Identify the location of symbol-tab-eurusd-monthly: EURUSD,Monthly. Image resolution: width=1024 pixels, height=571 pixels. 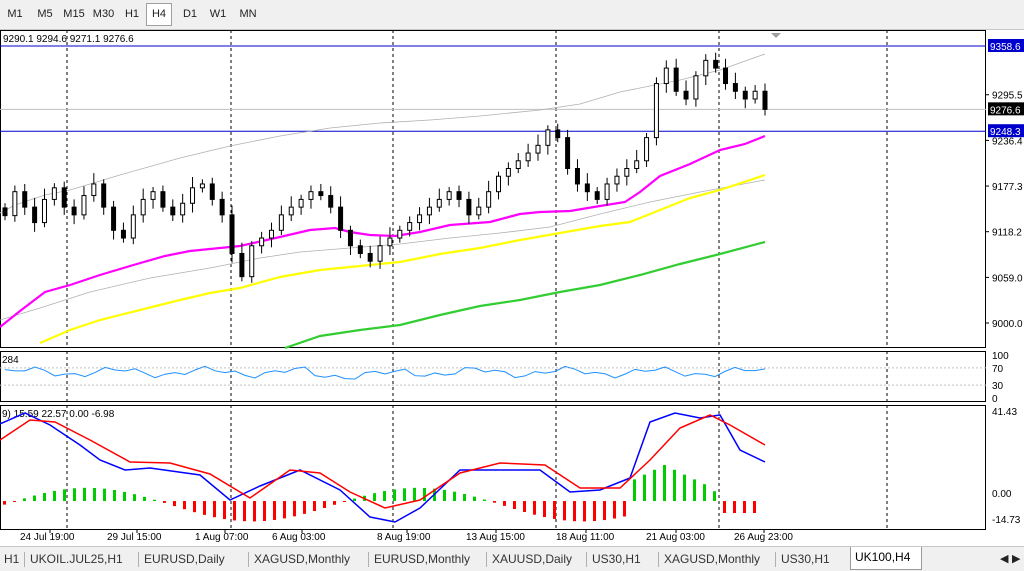
(422, 559).